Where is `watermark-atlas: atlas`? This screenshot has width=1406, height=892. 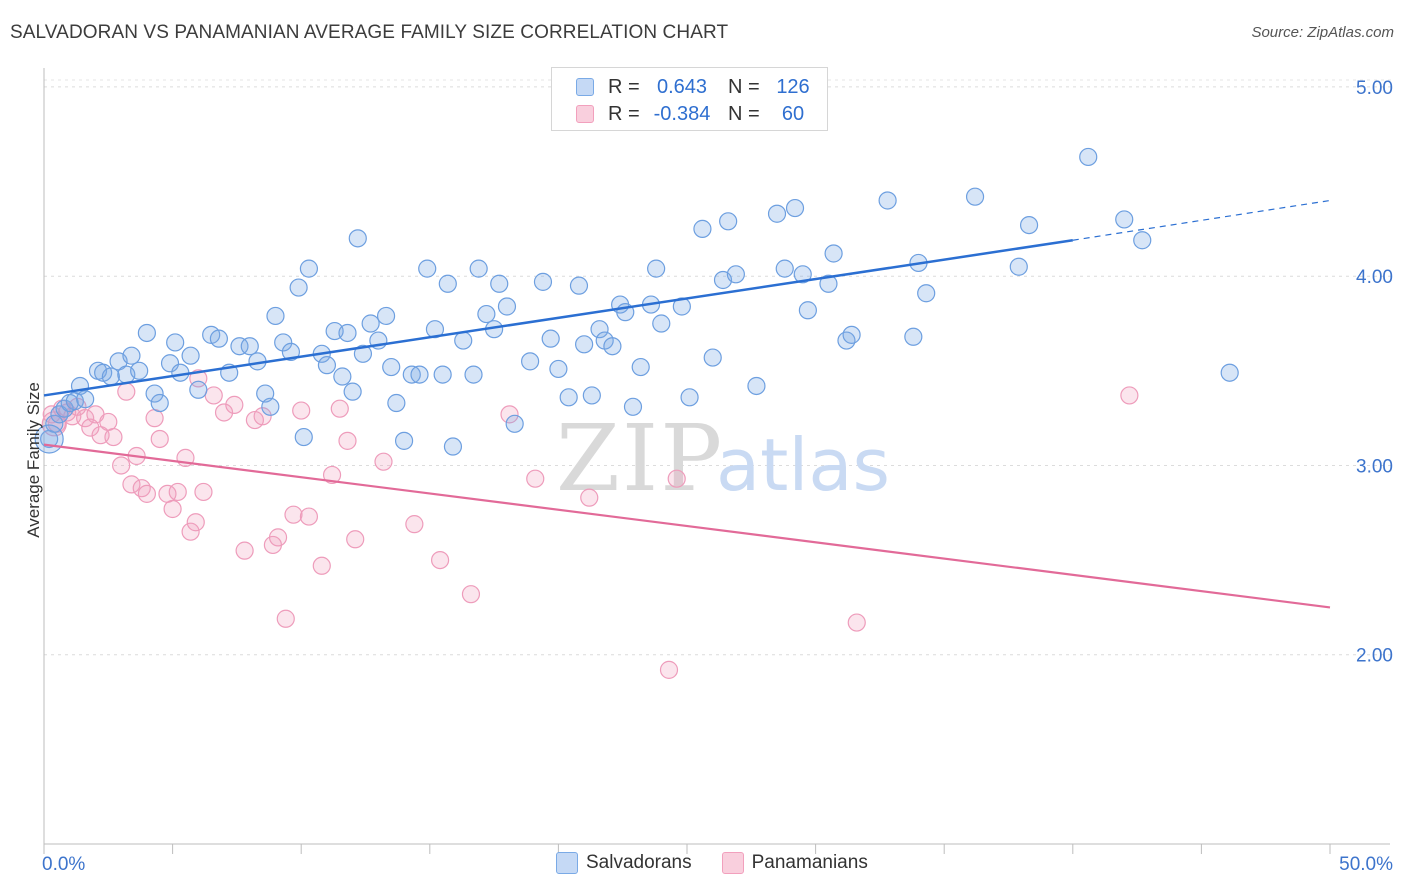 watermark-atlas: atlas is located at coordinates (803, 465).